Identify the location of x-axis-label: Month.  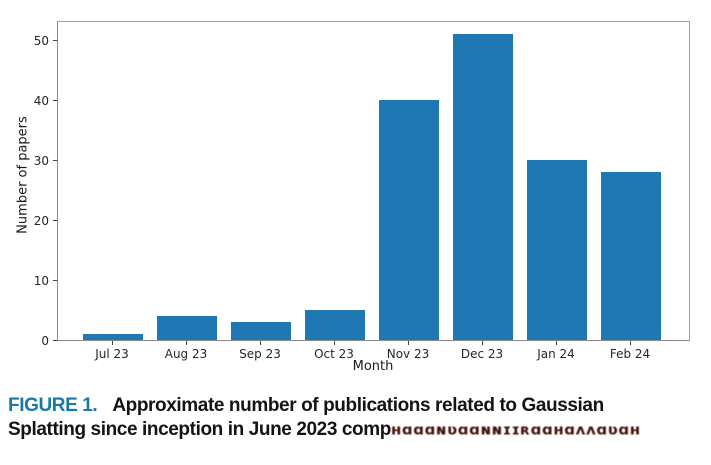
(373, 366).